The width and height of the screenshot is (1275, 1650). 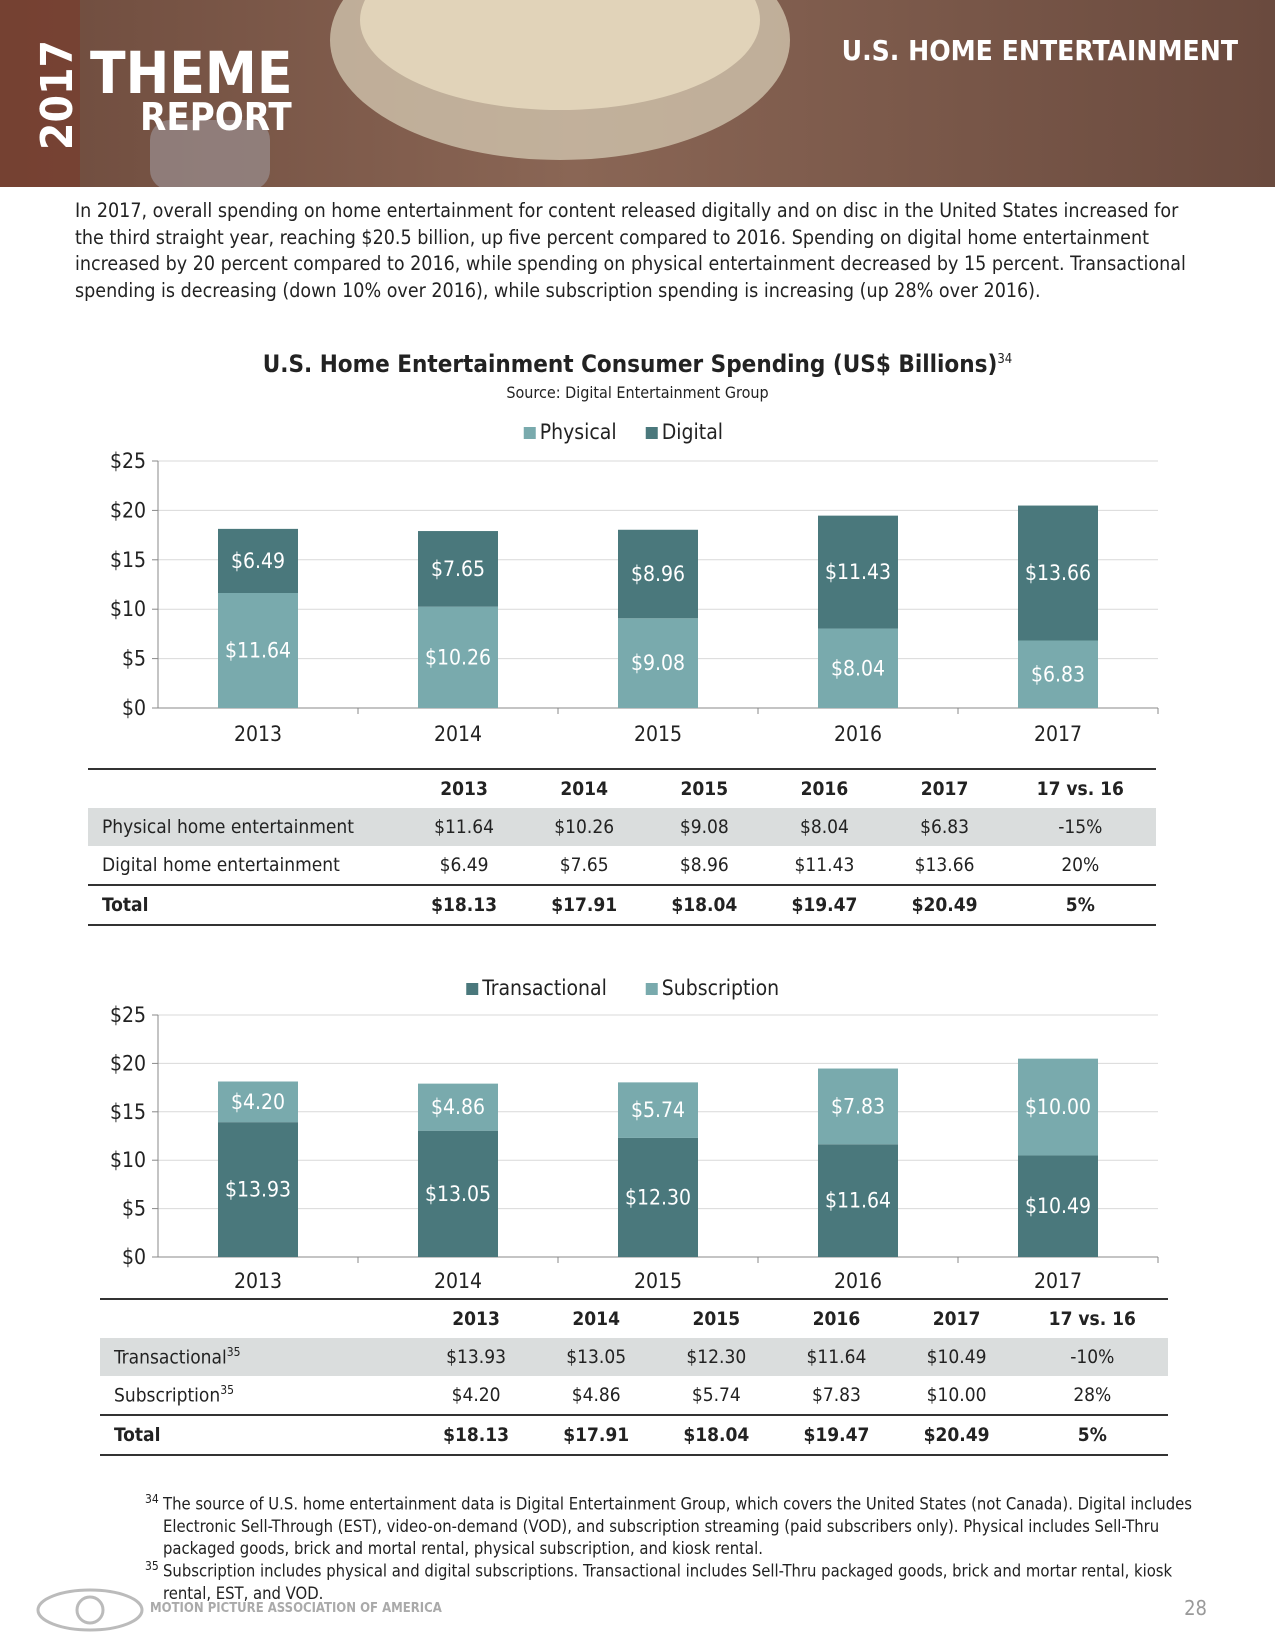 I want to click on page-number: 28, so click(x=1195, y=1608).